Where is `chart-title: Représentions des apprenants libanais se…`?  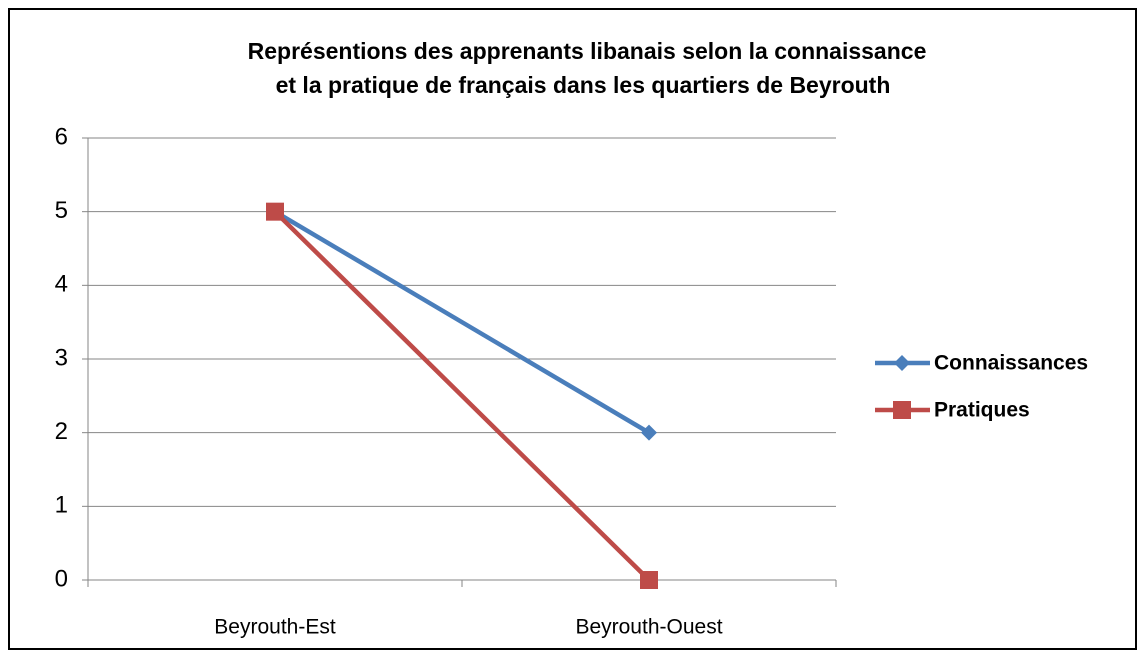
chart-title: Représentions des apprenants libanais se… is located at coordinates (587, 51).